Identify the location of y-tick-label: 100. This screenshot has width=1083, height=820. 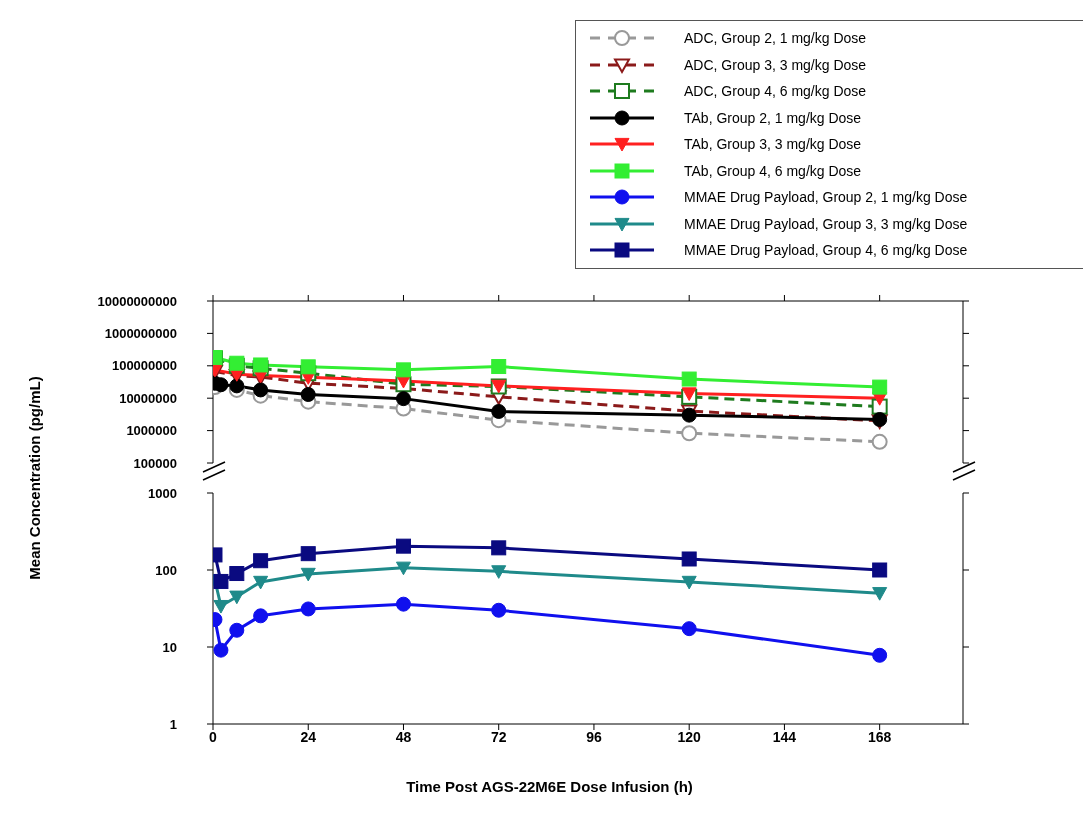
(166, 570).